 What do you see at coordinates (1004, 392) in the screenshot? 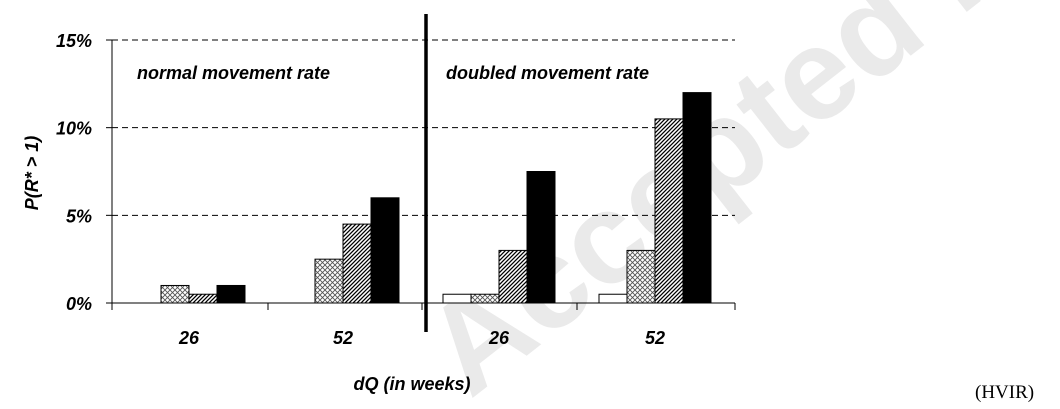
I see `side-tag: (HVIR)` at bounding box center [1004, 392].